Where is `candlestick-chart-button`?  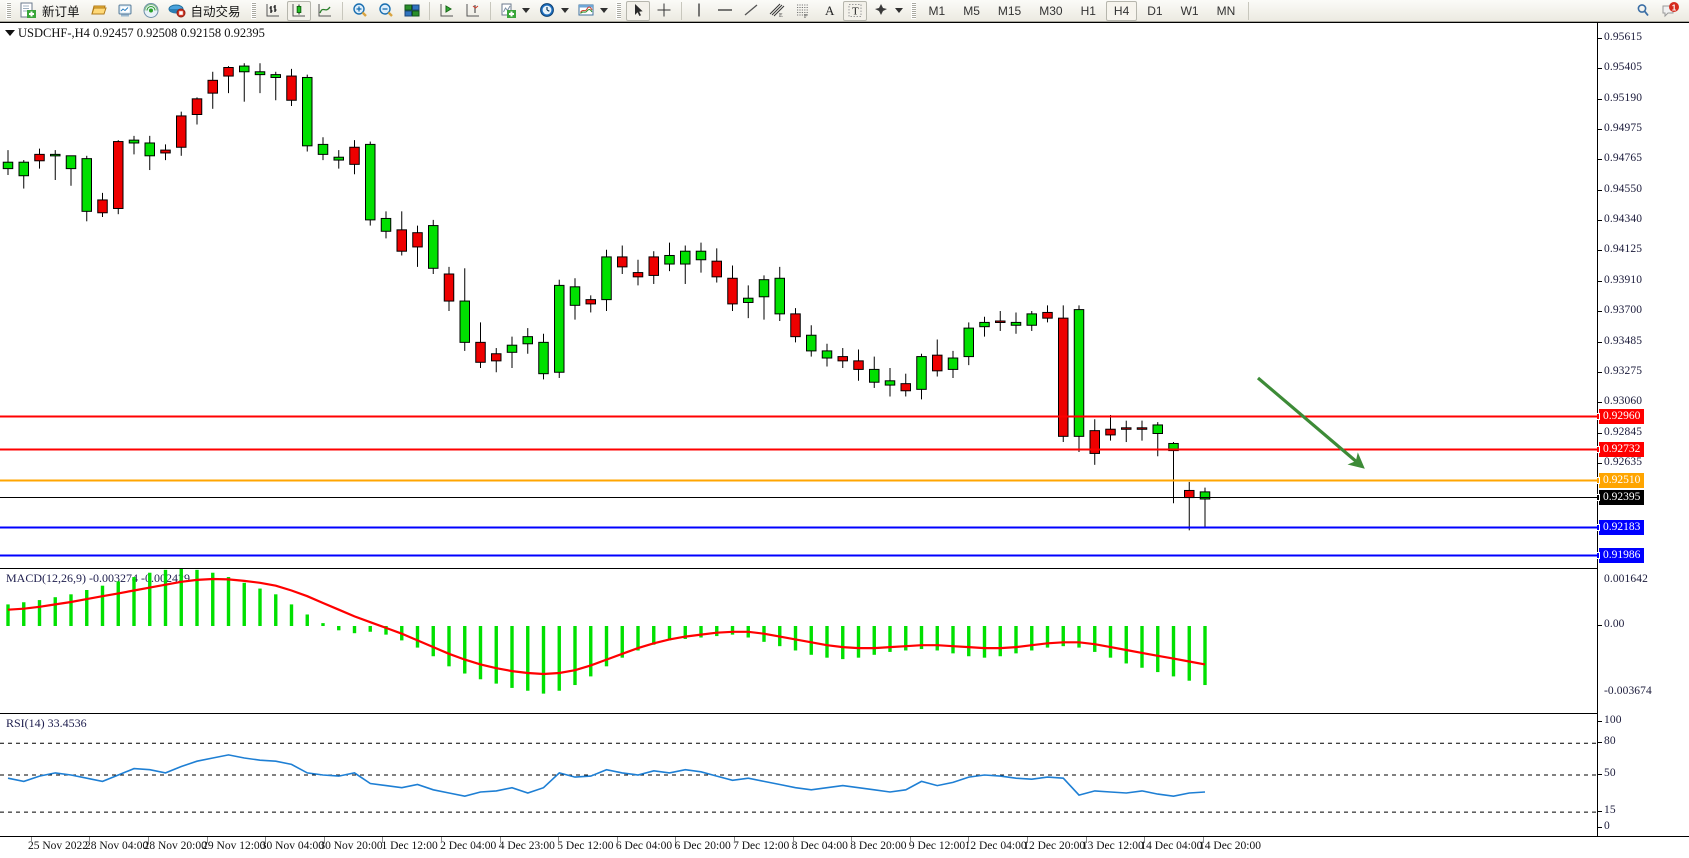
candlestick-chart-button is located at coordinates (298, 10).